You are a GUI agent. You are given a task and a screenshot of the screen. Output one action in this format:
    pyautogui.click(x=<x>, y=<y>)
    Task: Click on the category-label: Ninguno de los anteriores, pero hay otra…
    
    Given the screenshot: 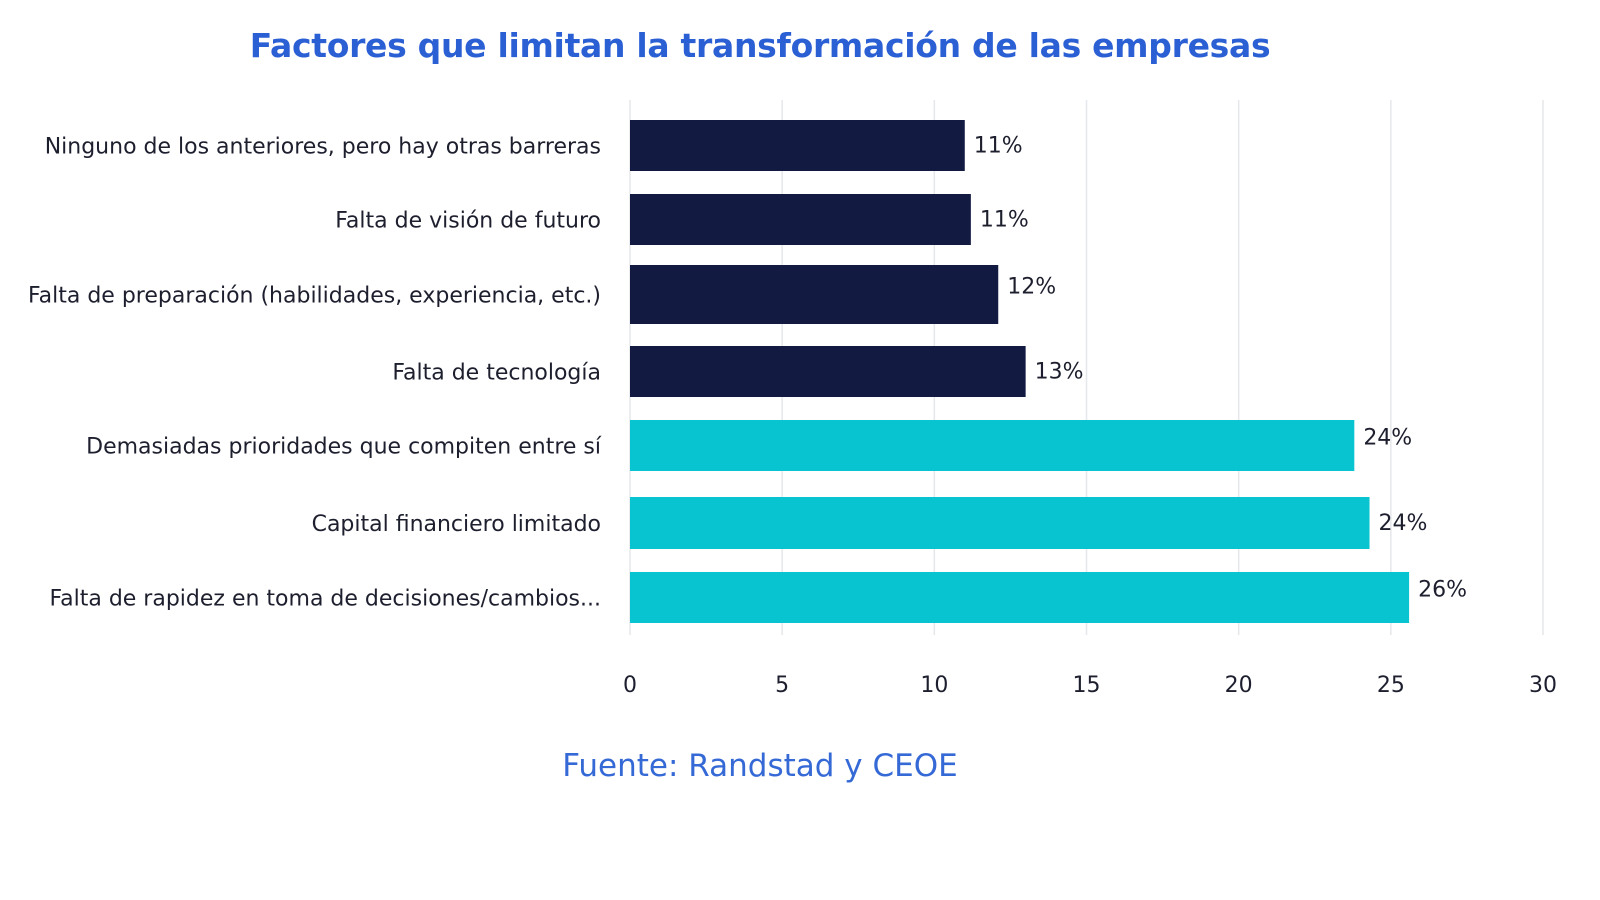 What is the action you would take?
    pyautogui.click(x=323, y=147)
    